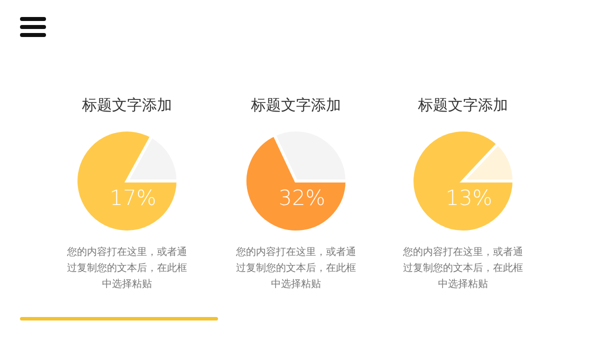 The width and height of the screenshot is (600, 338). What do you see at coordinates (469, 198) in the screenshot?
I see `text: 13%` at bounding box center [469, 198].